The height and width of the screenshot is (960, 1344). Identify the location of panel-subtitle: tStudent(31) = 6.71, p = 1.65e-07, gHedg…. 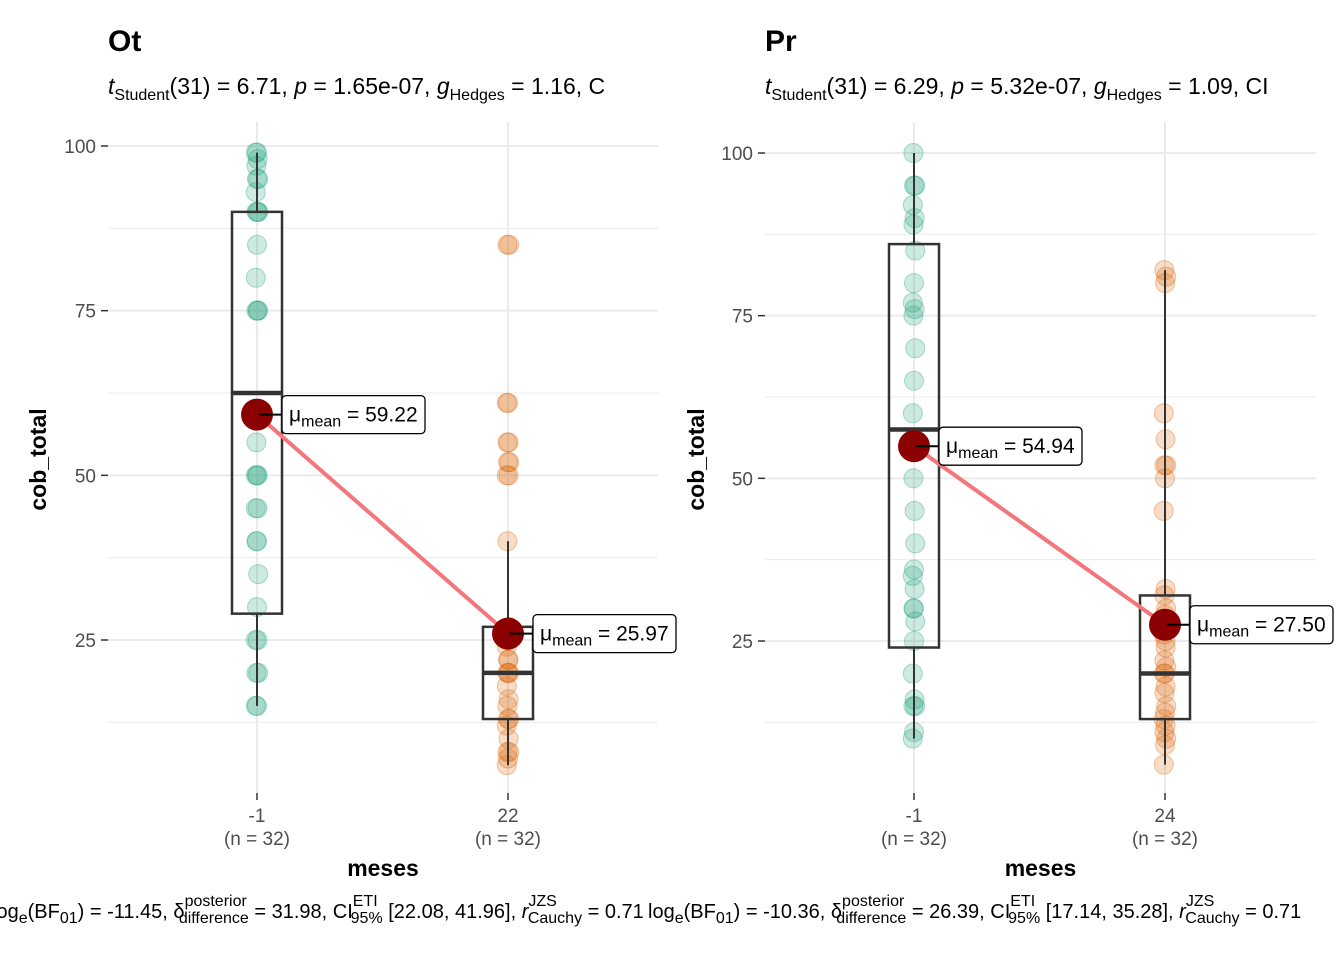
(356, 88).